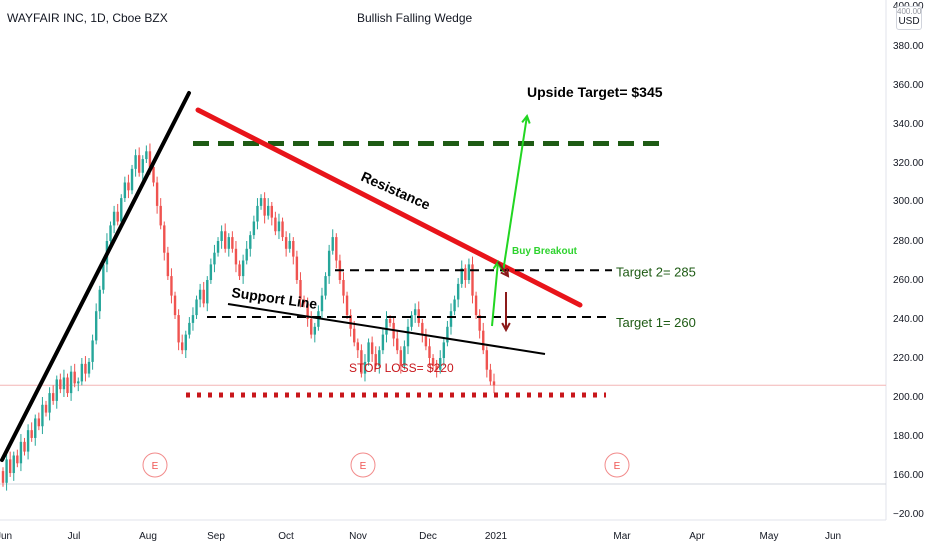  Describe the element at coordinates (908, 358) in the screenshot. I see `y-tick-label: 220.00` at that location.